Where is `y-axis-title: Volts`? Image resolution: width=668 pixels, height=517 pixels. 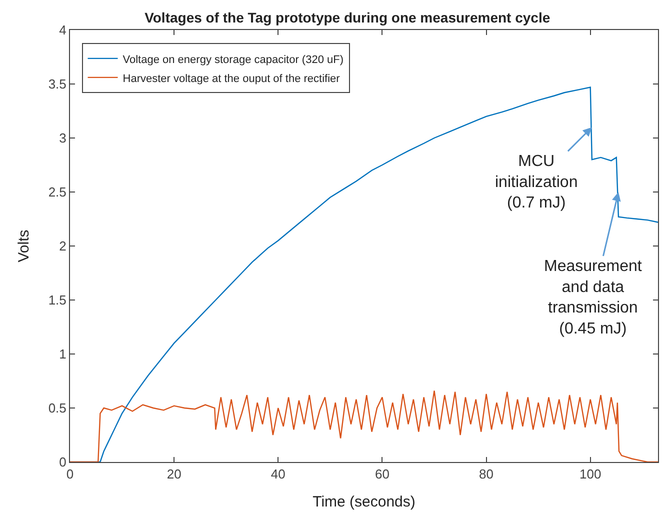
y-axis-title: Volts is located at coordinates (24, 246).